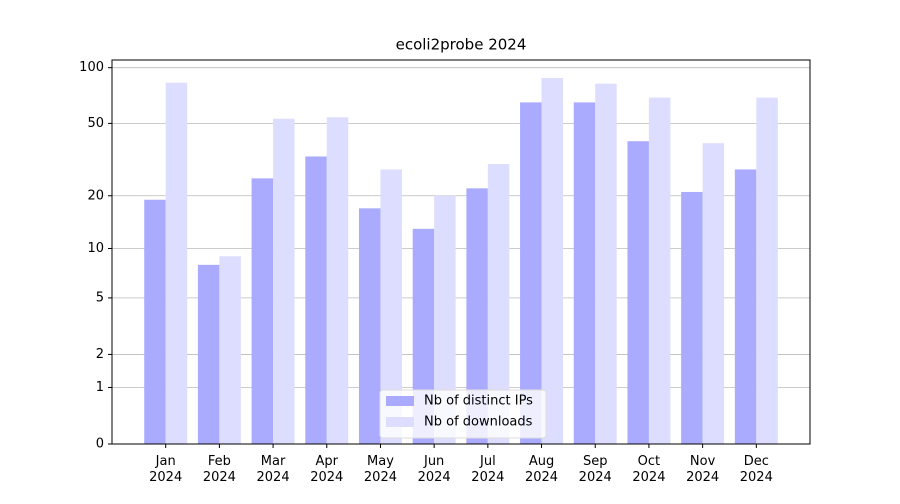  What do you see at coordinates (756, 469) in the screenshot?
I see `x-tick-label: Dec 2024` at bounding box center [756, 469].